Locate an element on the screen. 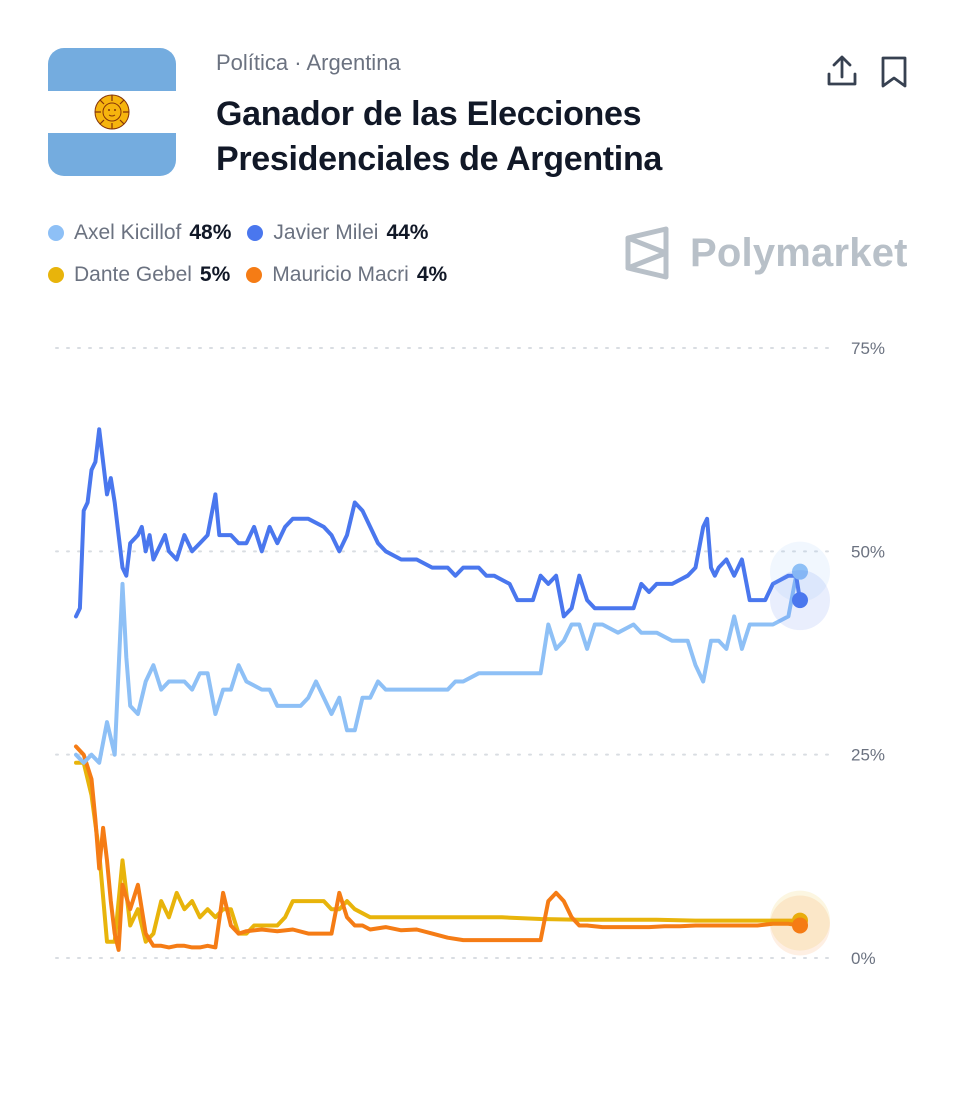 The height and width of the screenshot is (1098, 960). argentina-flag-icon is located at coordinates (112, 112).